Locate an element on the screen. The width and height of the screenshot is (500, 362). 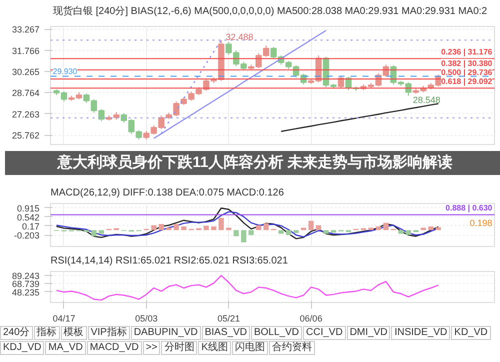
ref-line-label: 0.382 | 30.380 is located at coordinates (467, 63).